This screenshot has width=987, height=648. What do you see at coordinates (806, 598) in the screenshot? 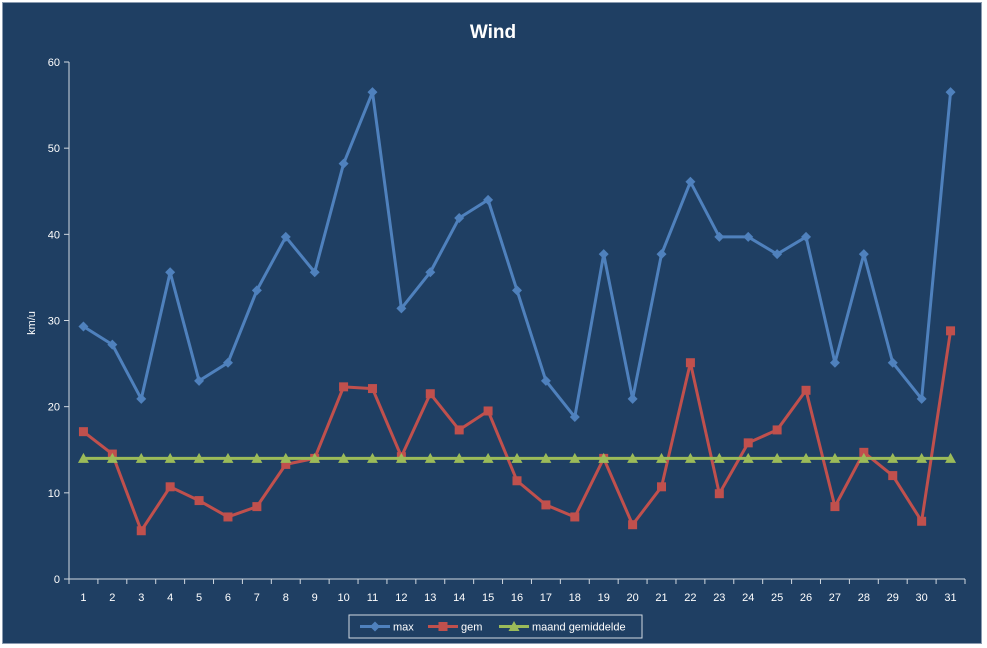
I see `x-tick-label: 26` at bounding box center [806, 598].